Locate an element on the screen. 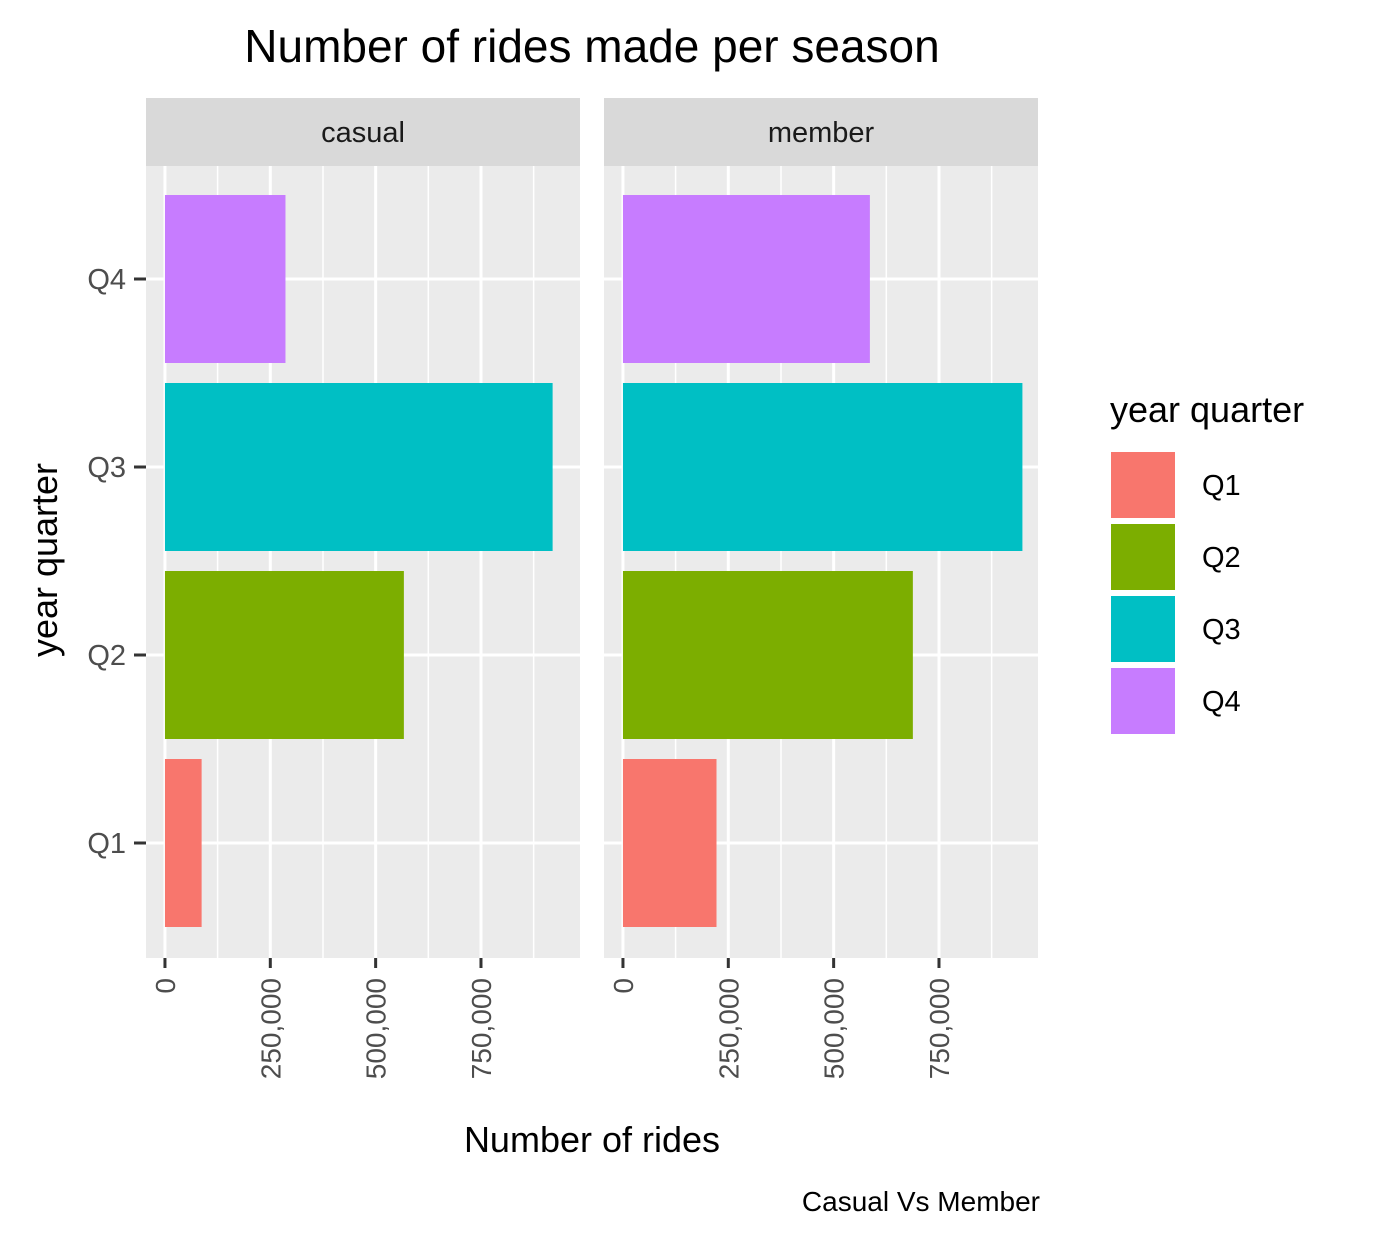 The width and height of the screenshot is (1400, 1240). x-axis-title: Number of rides is located at coordinates (592, 1139).